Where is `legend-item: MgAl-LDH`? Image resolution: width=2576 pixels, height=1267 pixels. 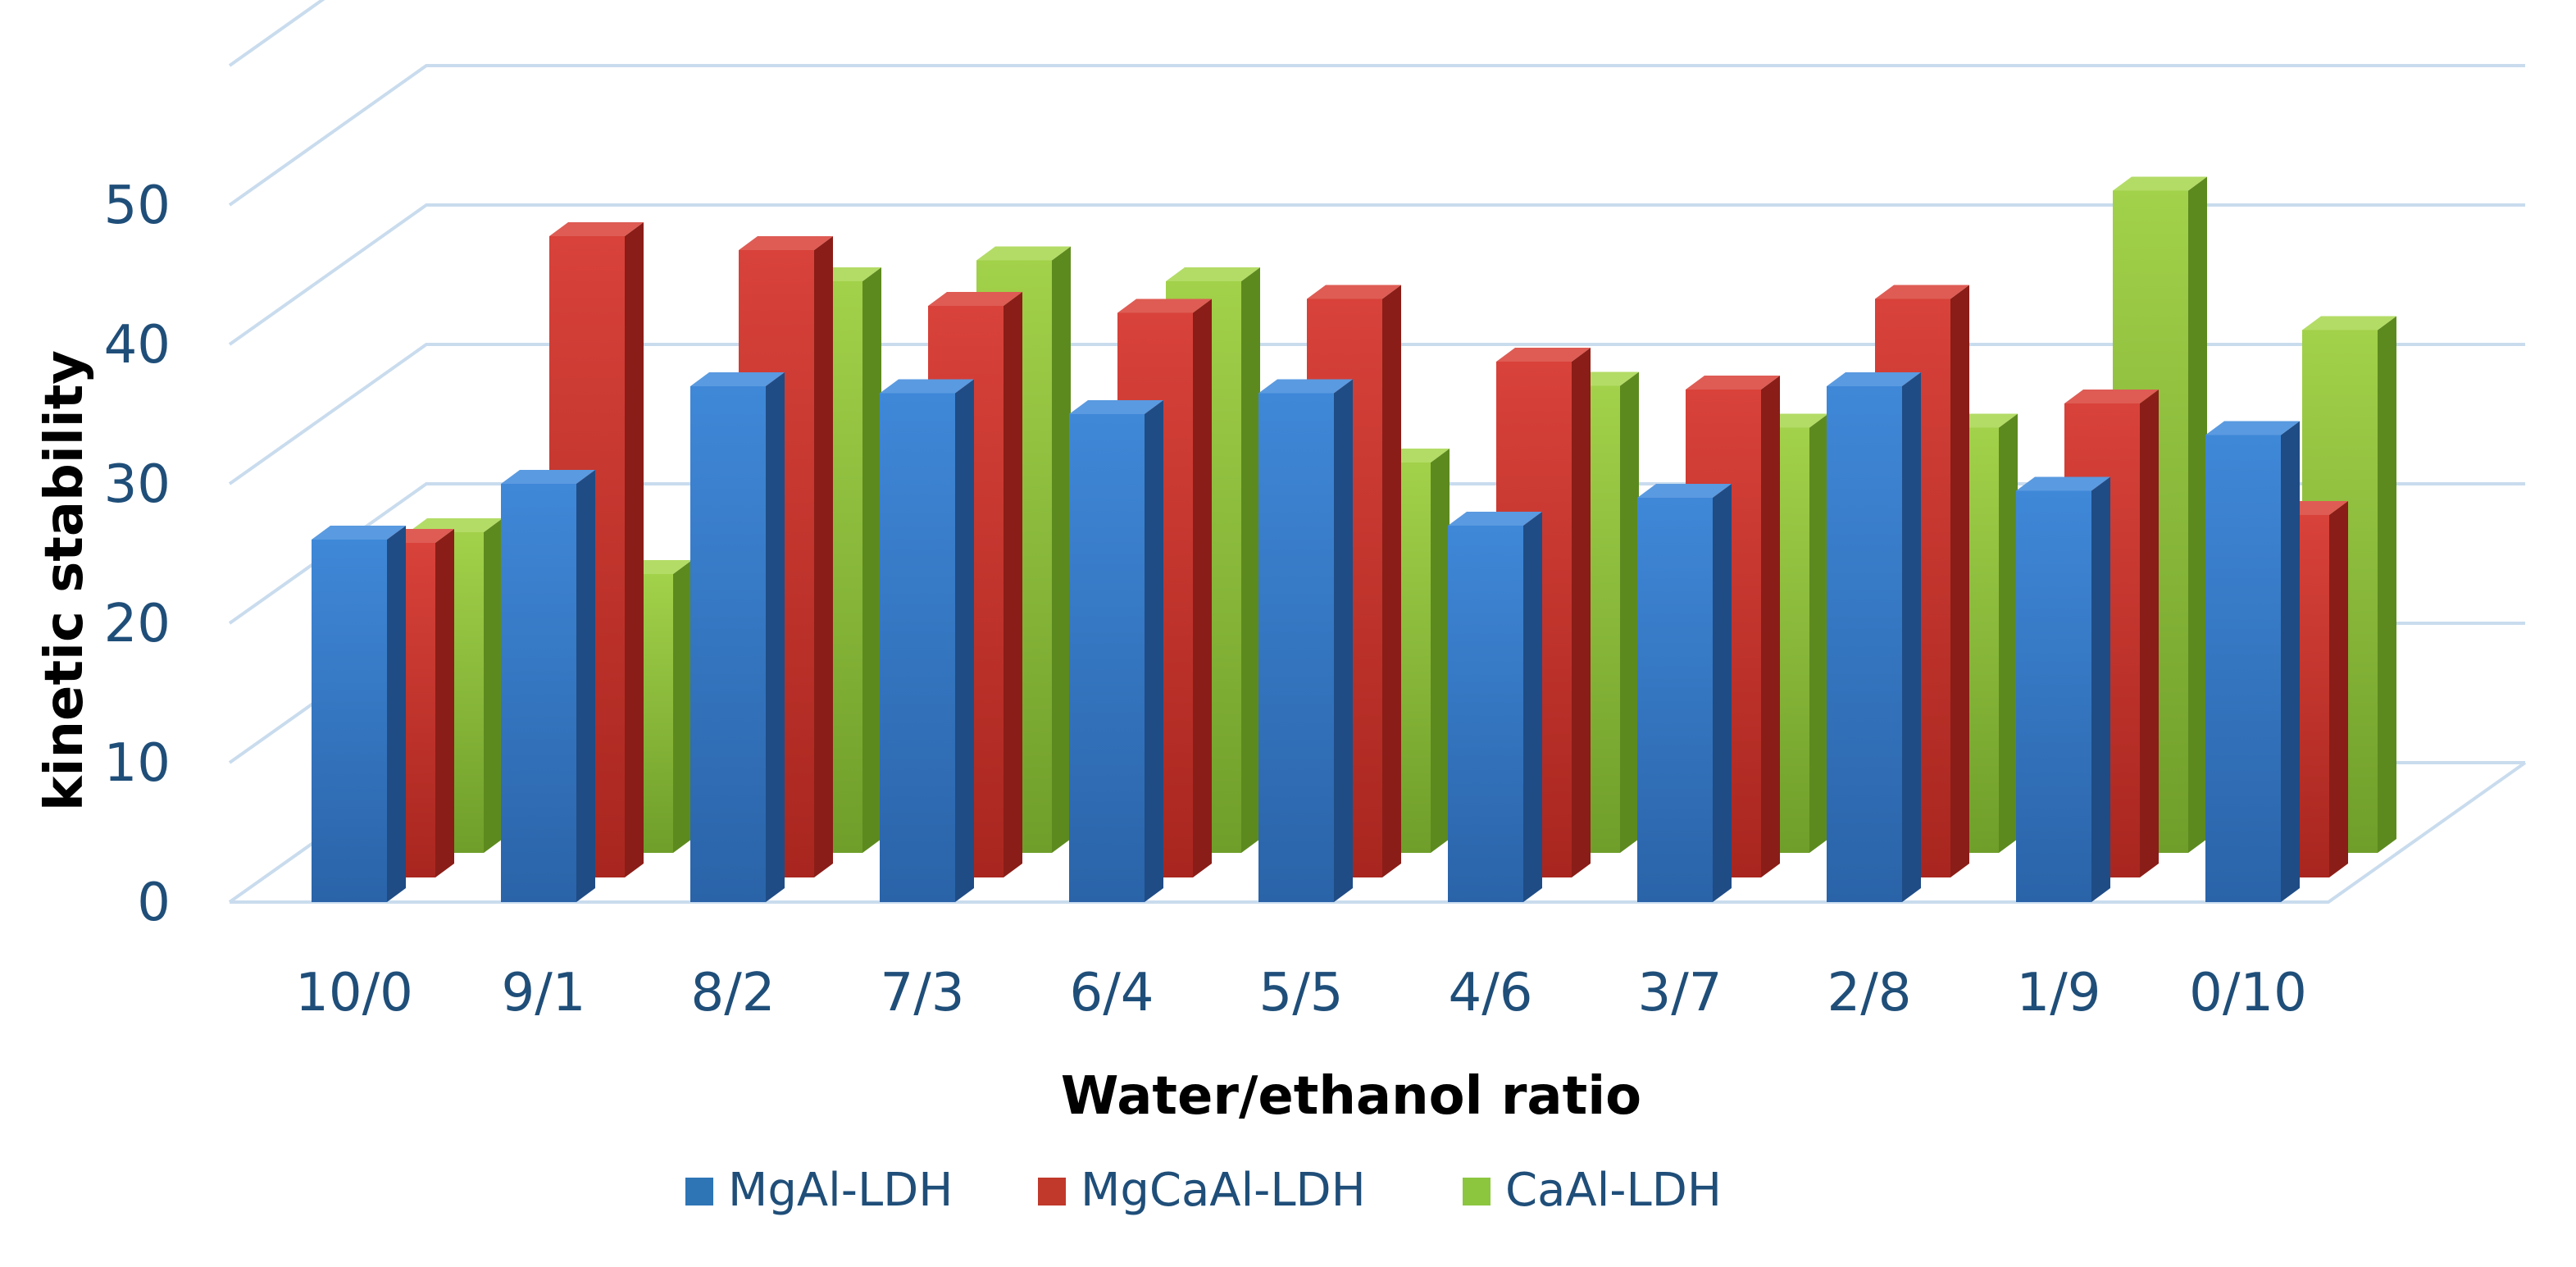 legend-item: MgAl-LDH is located at coordinates (819, 1191).